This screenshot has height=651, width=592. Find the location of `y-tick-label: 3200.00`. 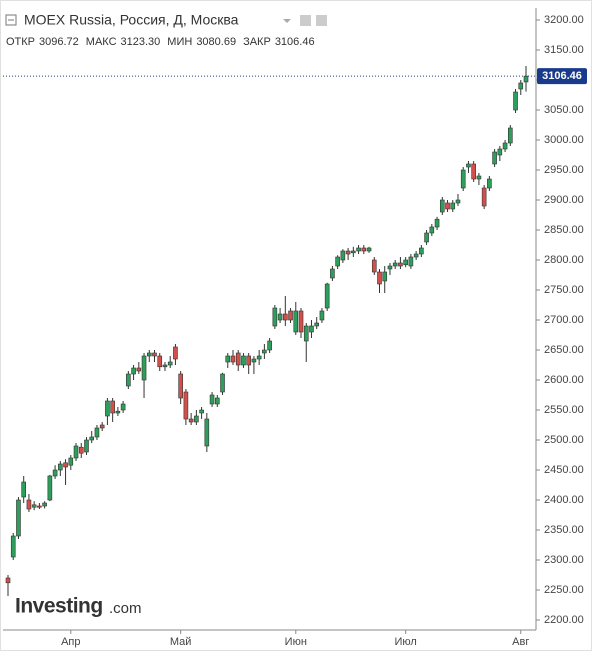

y-tick-label: 3200.00 is located at coordinates (564, 20).